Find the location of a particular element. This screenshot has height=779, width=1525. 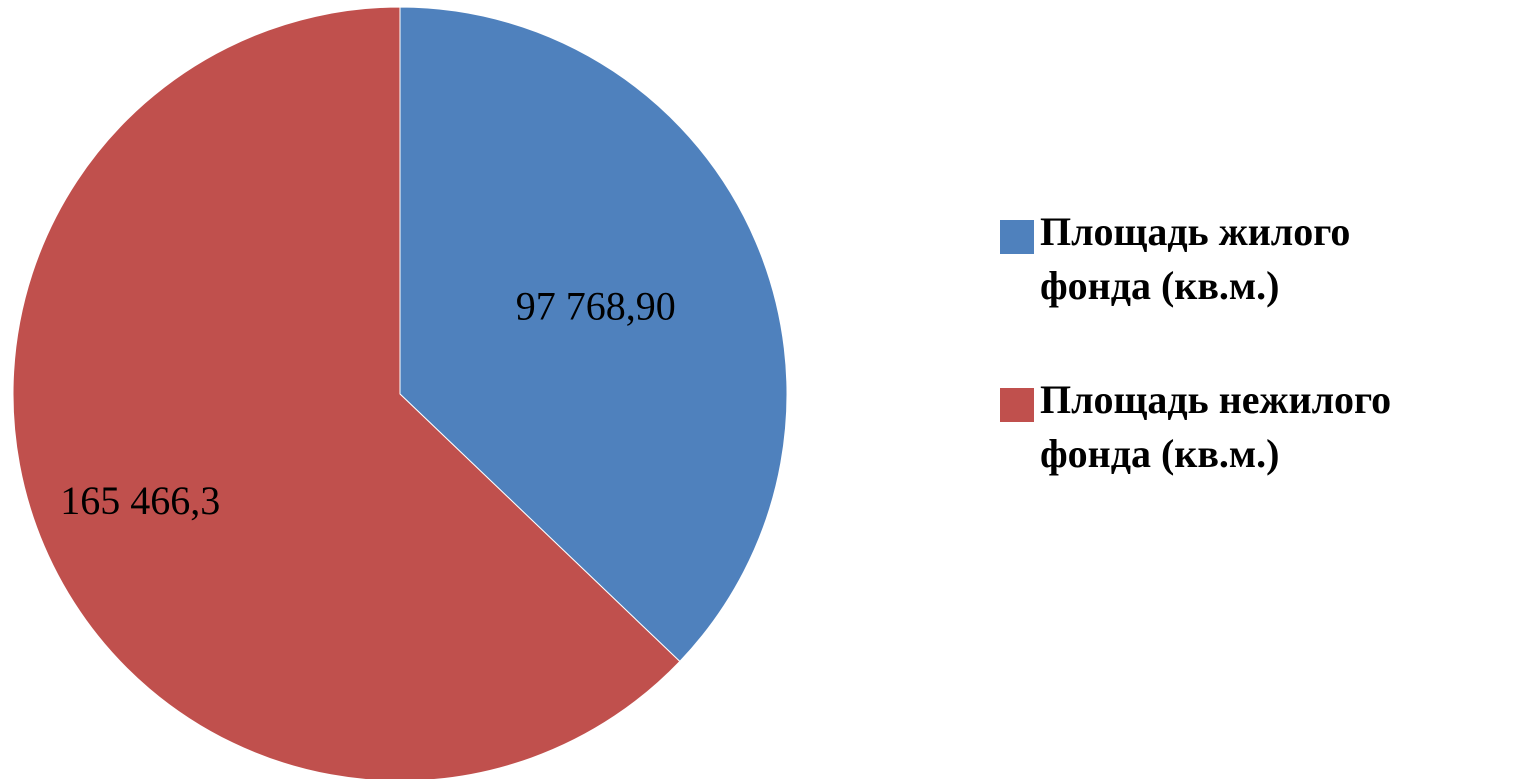

data-label: 165 466,3 is located at coordinates (140, 500).